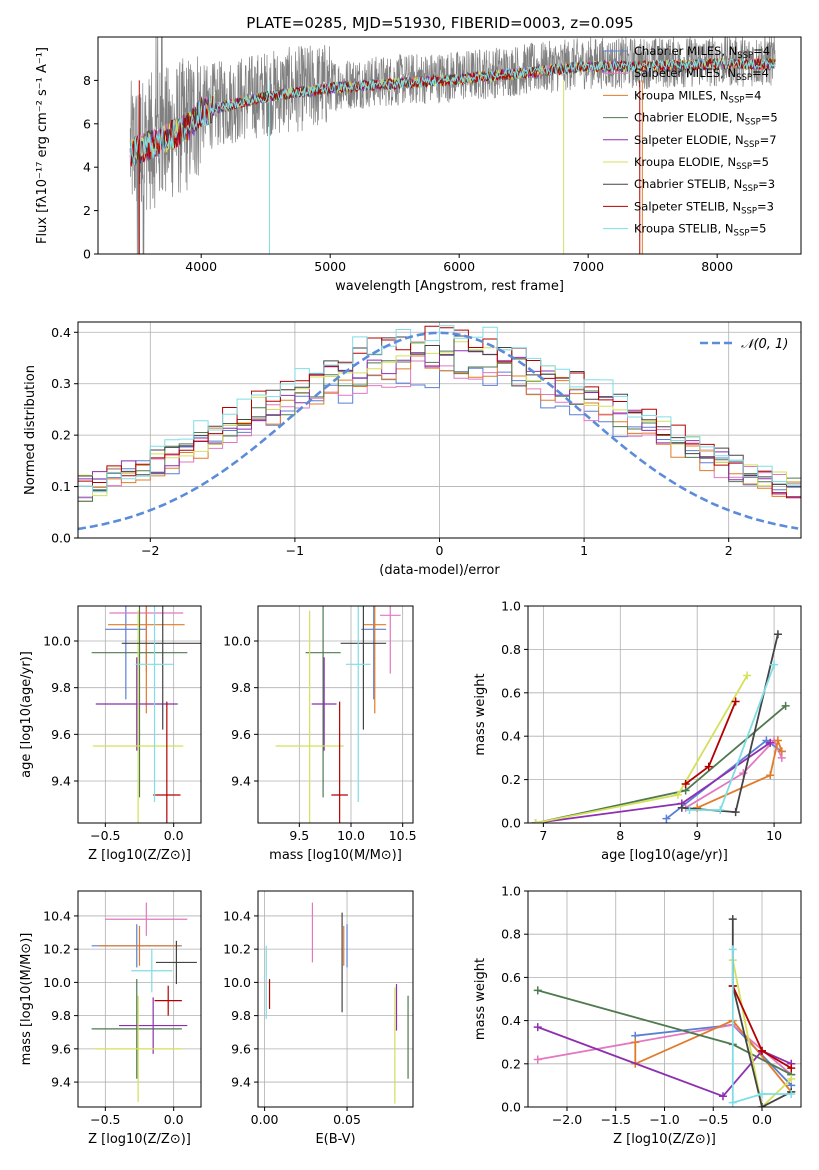 This screenshot has height=1170, width=819. Describe the element at coordinates (403, 835) in the screenshot. I see `x-tick-label: 10.5` at that location.